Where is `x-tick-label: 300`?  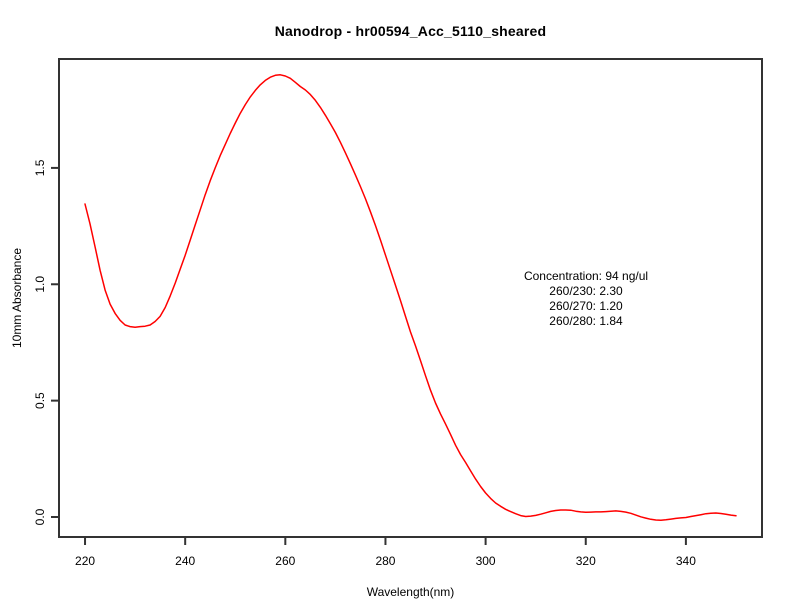 x-tick-label: 300 is located at coordinates (486, 561).